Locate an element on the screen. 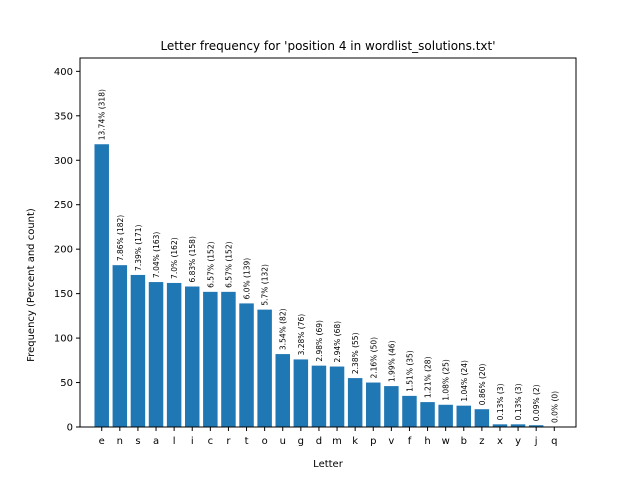 Image resolution: width=640 pixels, height=485 pixels. x-axis-title: Letter is located at coordinates (328, 464).